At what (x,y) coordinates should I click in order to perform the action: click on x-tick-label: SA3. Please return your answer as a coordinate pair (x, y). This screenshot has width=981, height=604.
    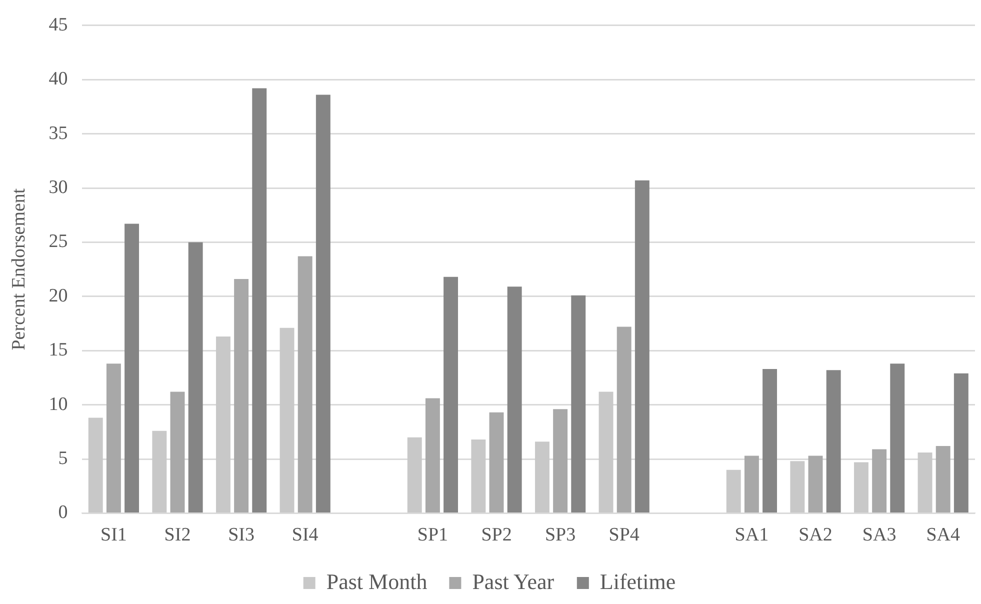
    Looking at the image, I should click on (879, 535).